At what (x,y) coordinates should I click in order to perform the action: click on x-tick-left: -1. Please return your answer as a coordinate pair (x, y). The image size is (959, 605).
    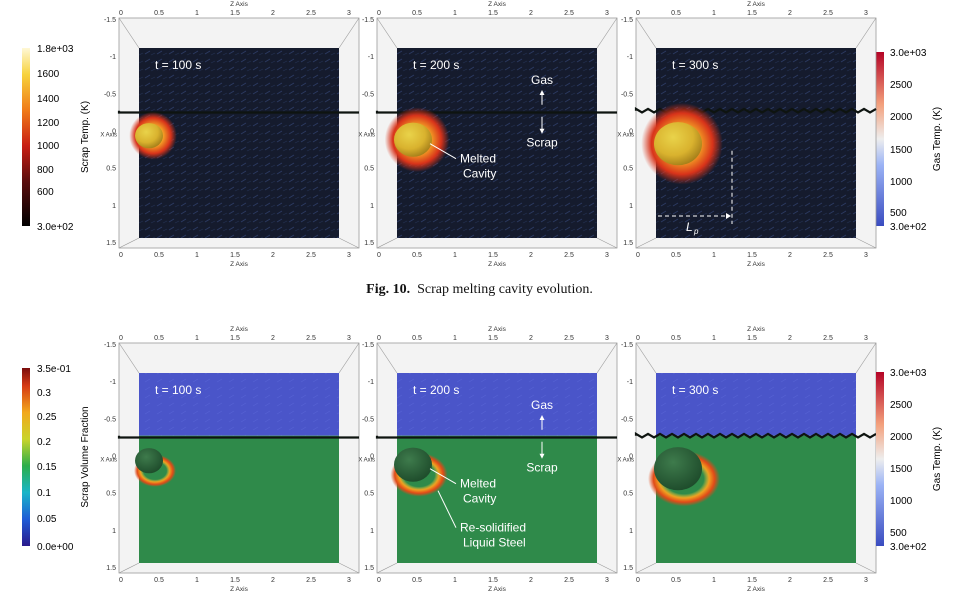
    Looking at the image, I should click on (113, 382).